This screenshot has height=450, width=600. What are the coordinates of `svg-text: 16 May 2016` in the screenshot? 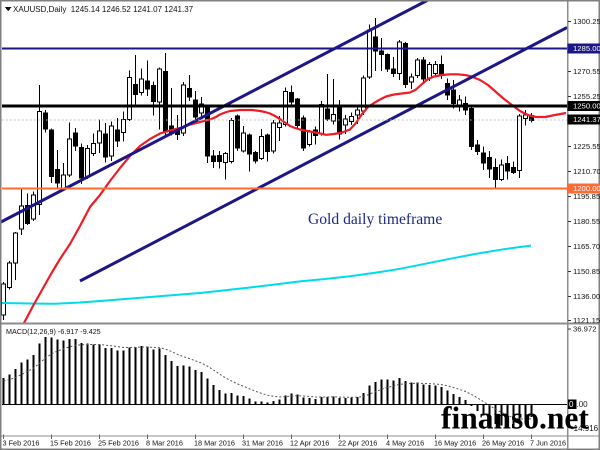 It's located at (455, 442).